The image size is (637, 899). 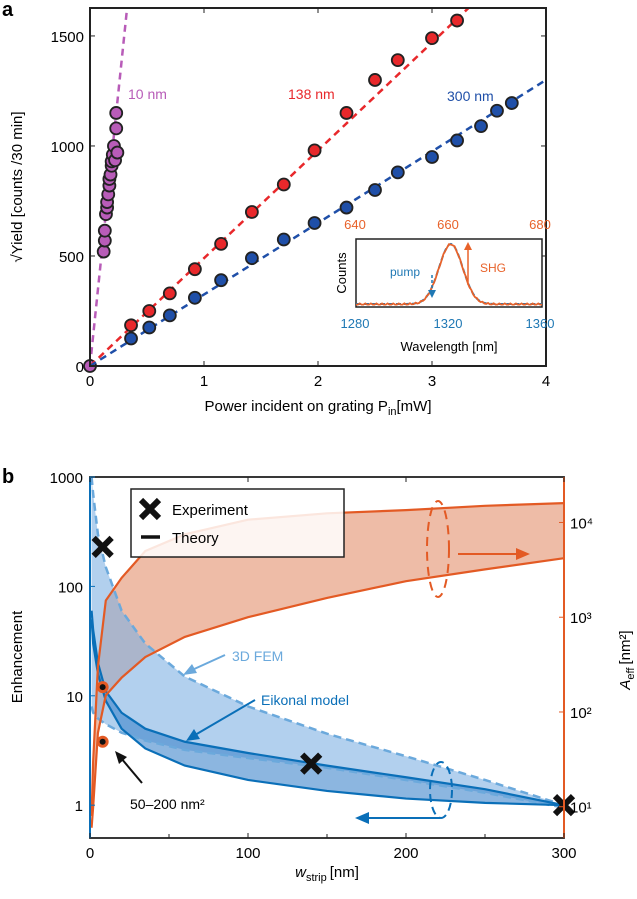 What do you see at coordinates (432, 381) in the screenshot?
I see `x-tick-label: 3` at bounding box center [432, 381].